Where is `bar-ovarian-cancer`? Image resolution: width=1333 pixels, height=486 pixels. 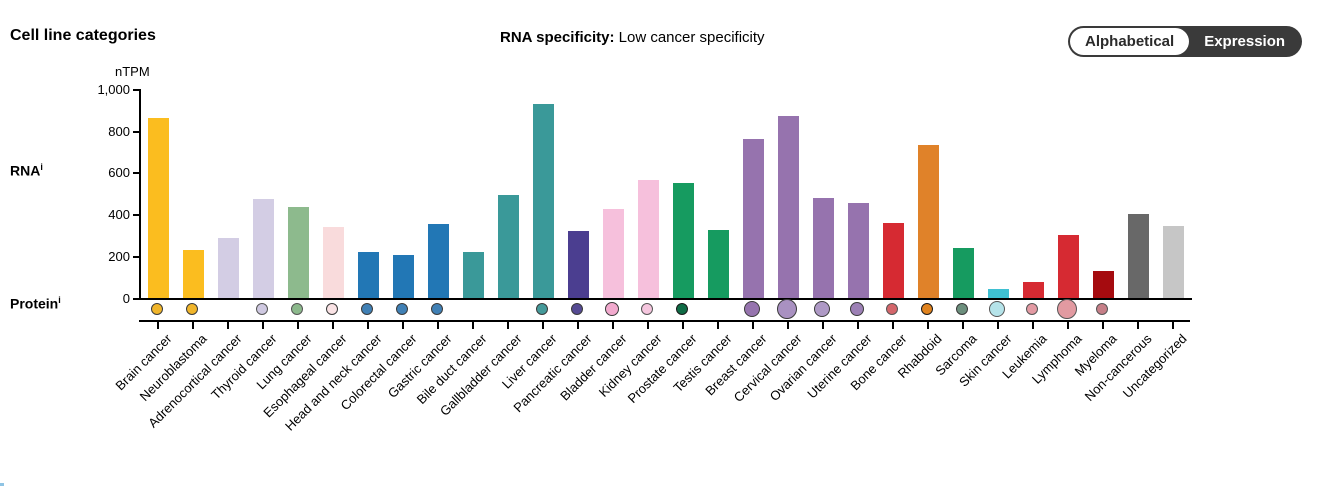
bar-ovarian-cancer is located at coordinates (823, 248).